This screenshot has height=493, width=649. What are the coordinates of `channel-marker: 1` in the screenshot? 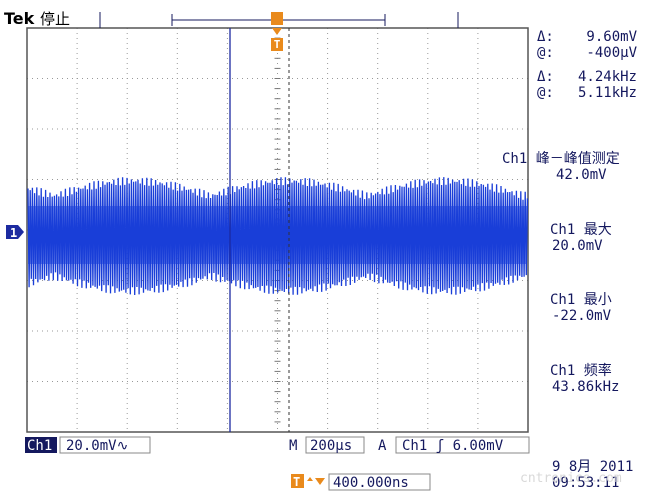 It's located at (13, 233).